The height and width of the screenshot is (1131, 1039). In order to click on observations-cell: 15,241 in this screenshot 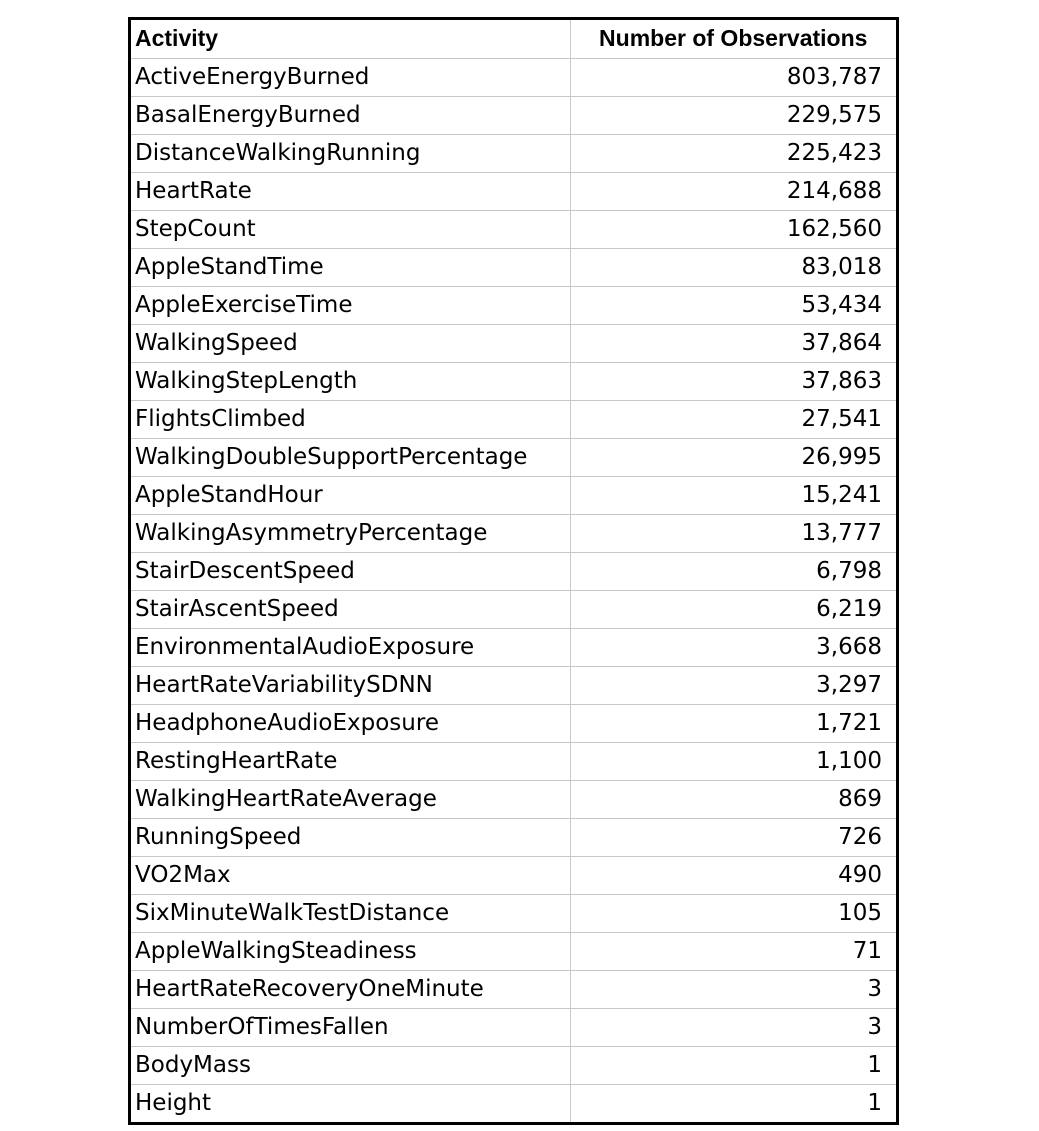, I will do `click(733, 495)`.